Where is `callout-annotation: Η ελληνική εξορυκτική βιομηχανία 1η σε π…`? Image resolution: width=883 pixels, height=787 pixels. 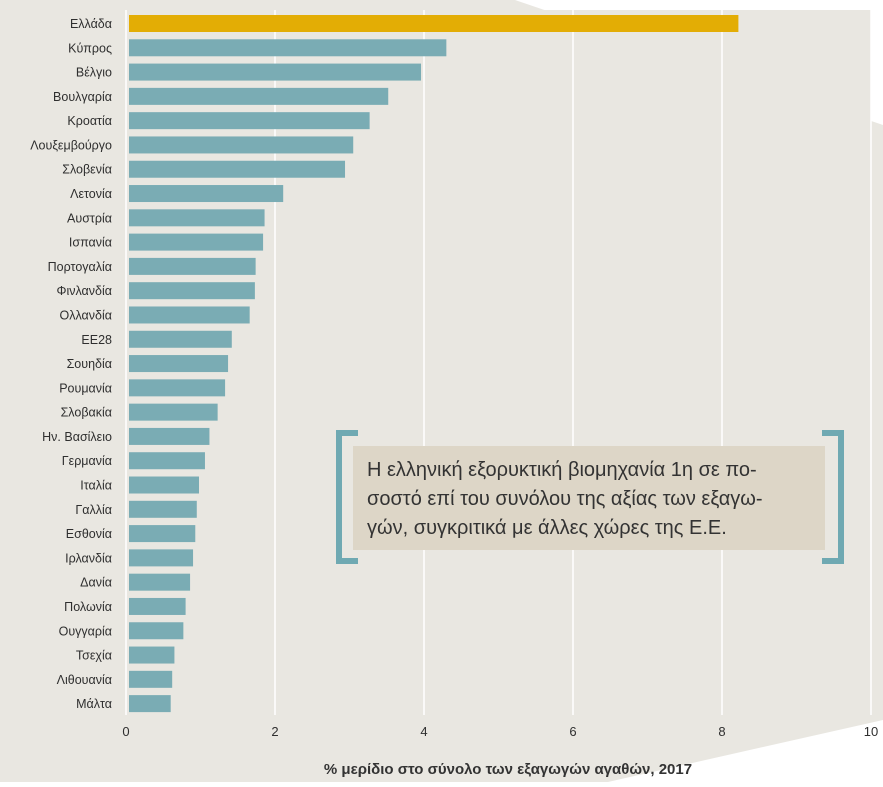 callout-annotation: Η ελληνική εξορυκτική βιομηχανία 1η σε π… is located at coordinates (589, 498).